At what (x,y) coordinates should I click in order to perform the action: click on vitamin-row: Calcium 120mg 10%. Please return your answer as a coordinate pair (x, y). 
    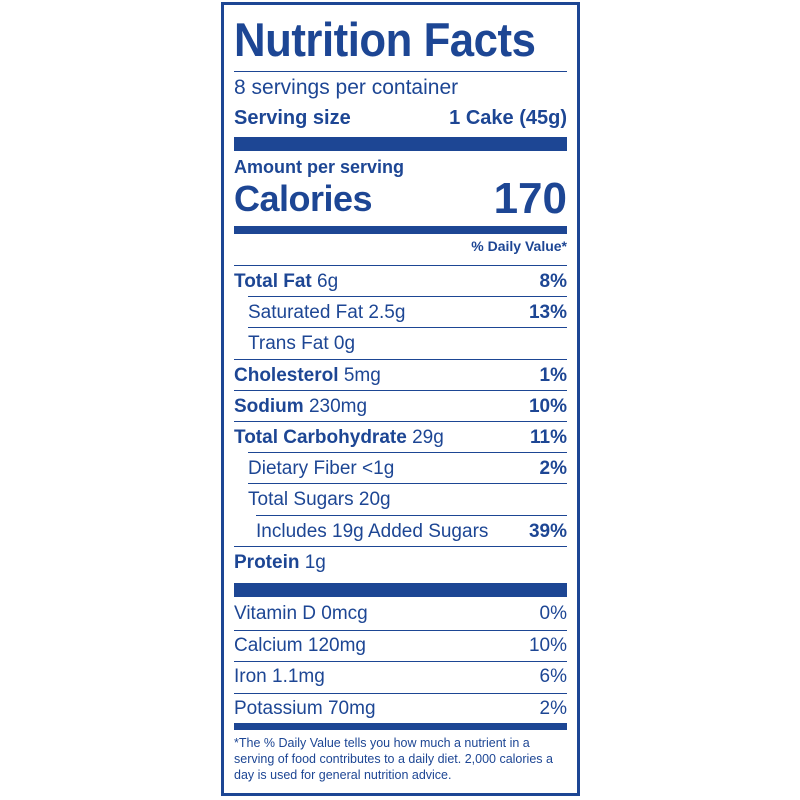
    Looking at the image, I should click on (400, 646).